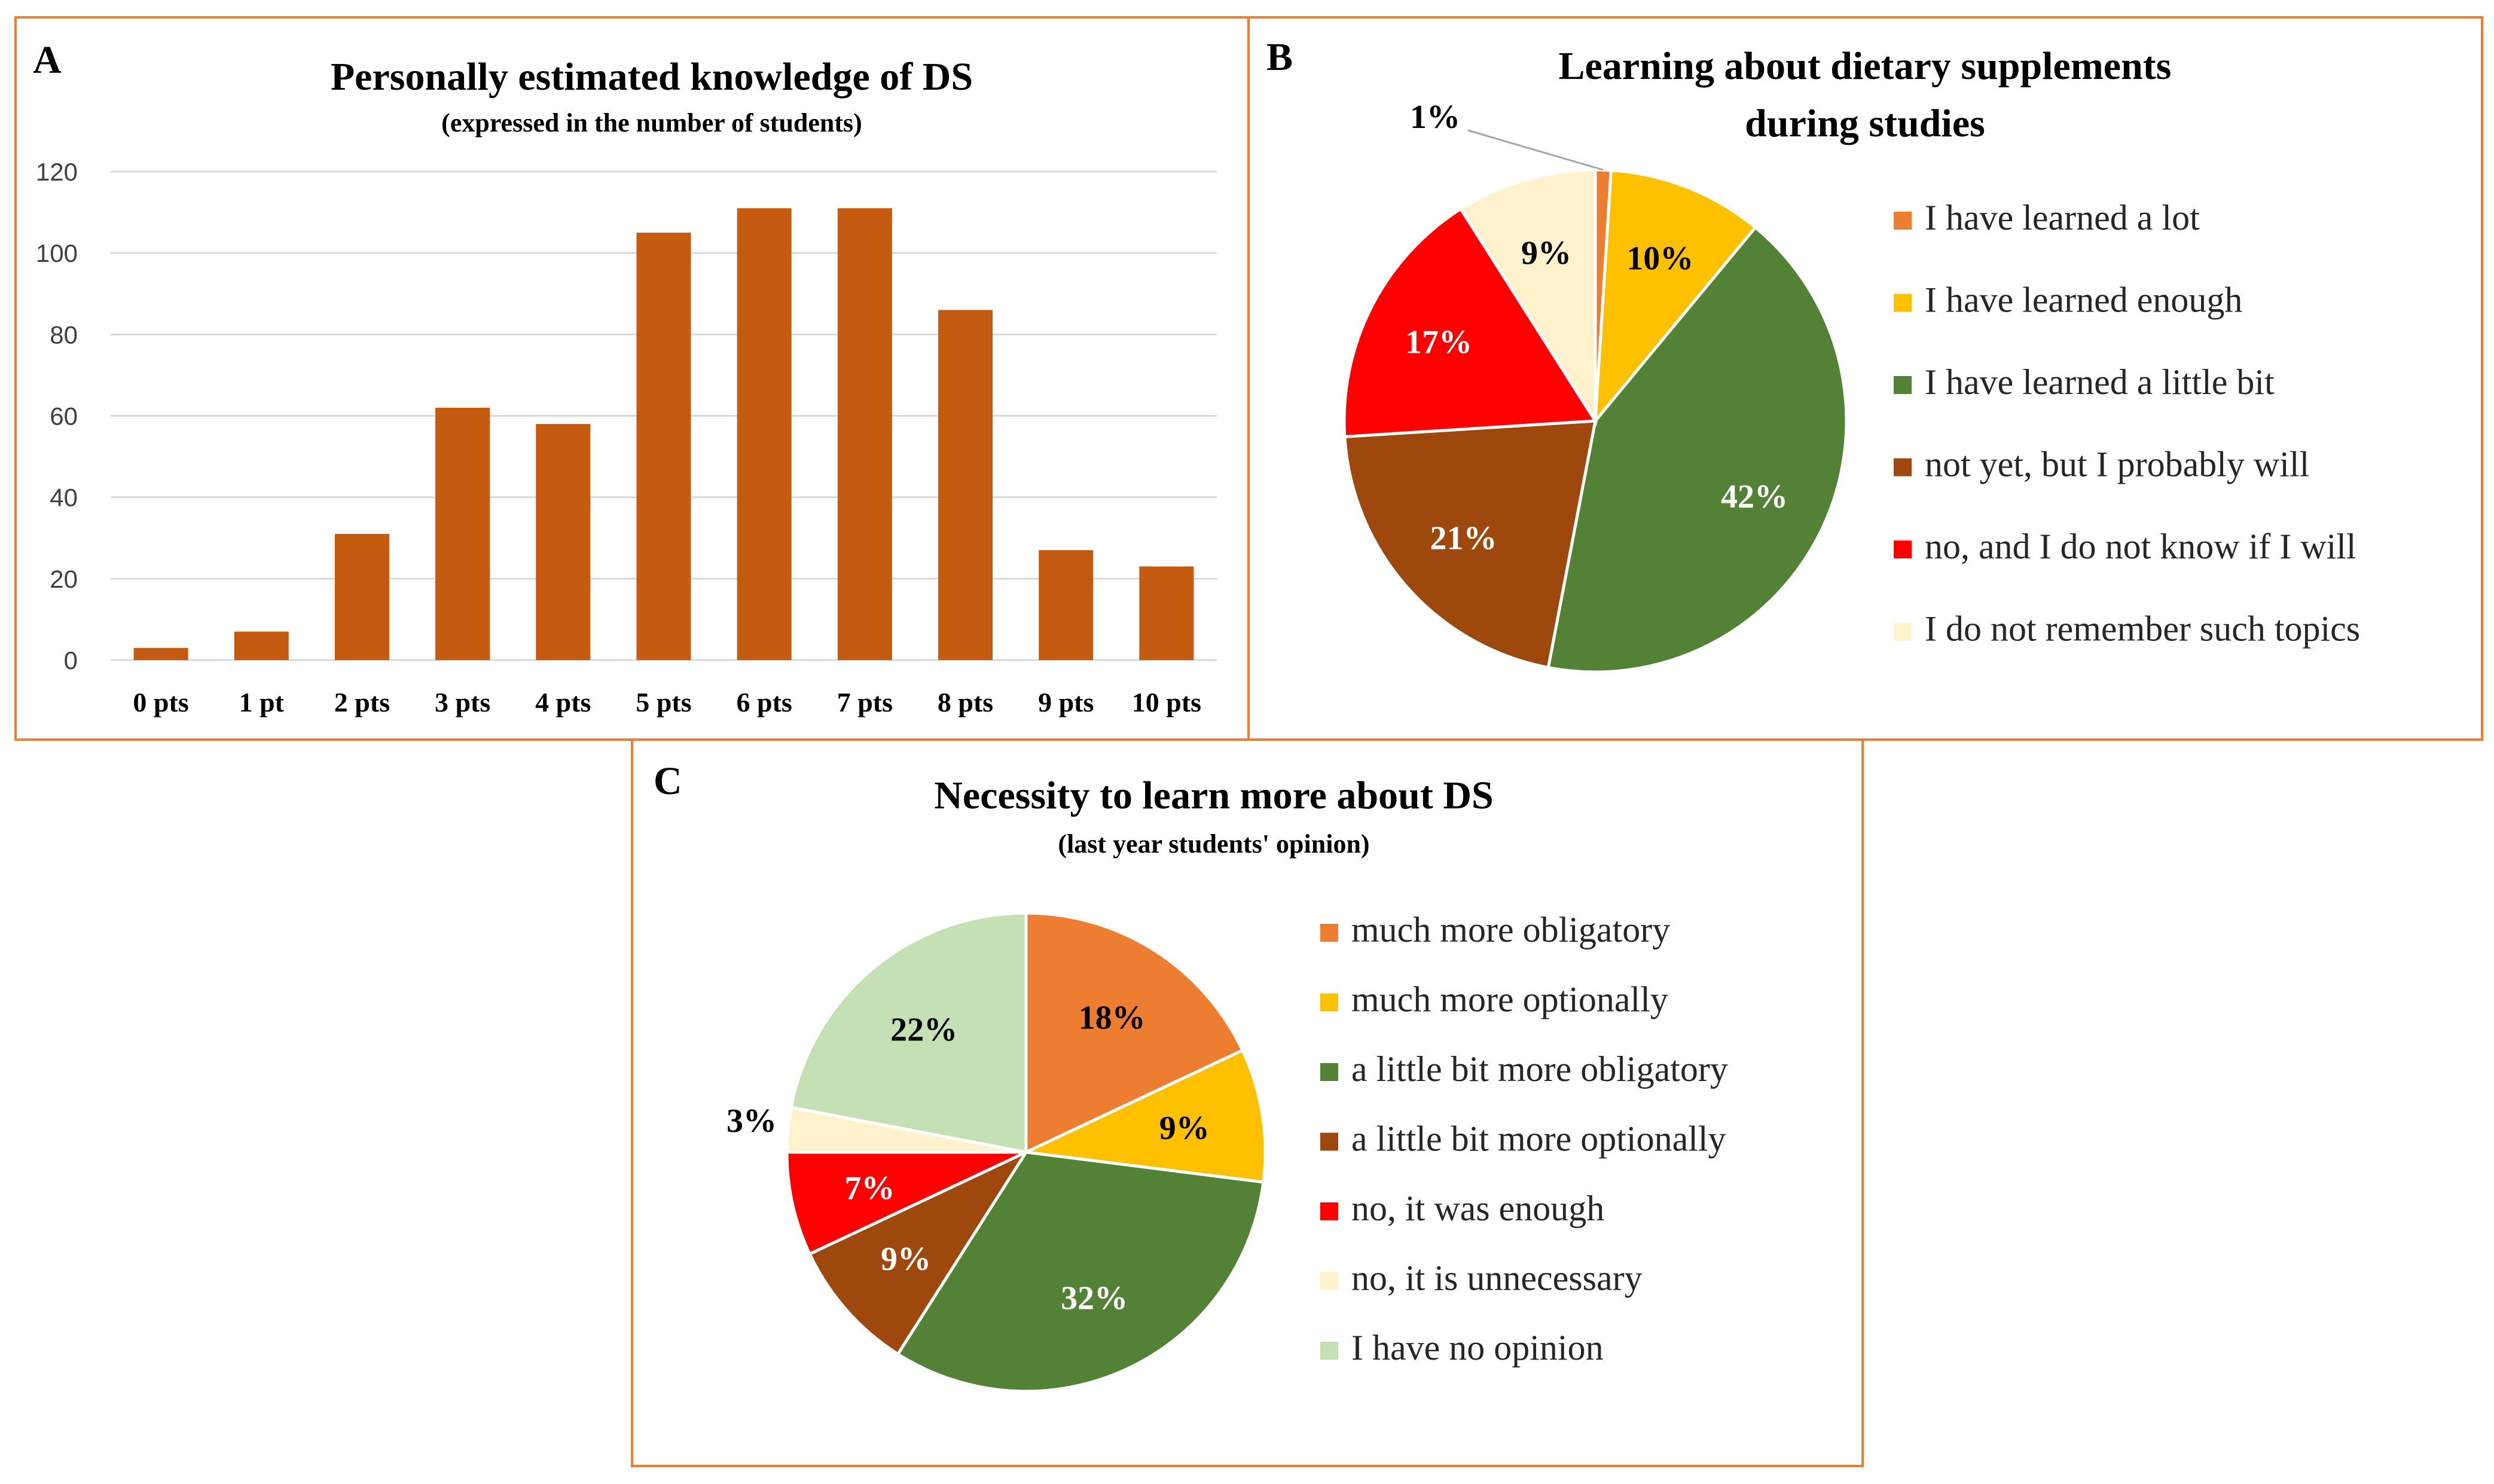 The height and width of the screenshot is (1484, 2494). Describe the element at coordinates (160, 654) in the screenshot. I see `bar-0-pts` at that location.